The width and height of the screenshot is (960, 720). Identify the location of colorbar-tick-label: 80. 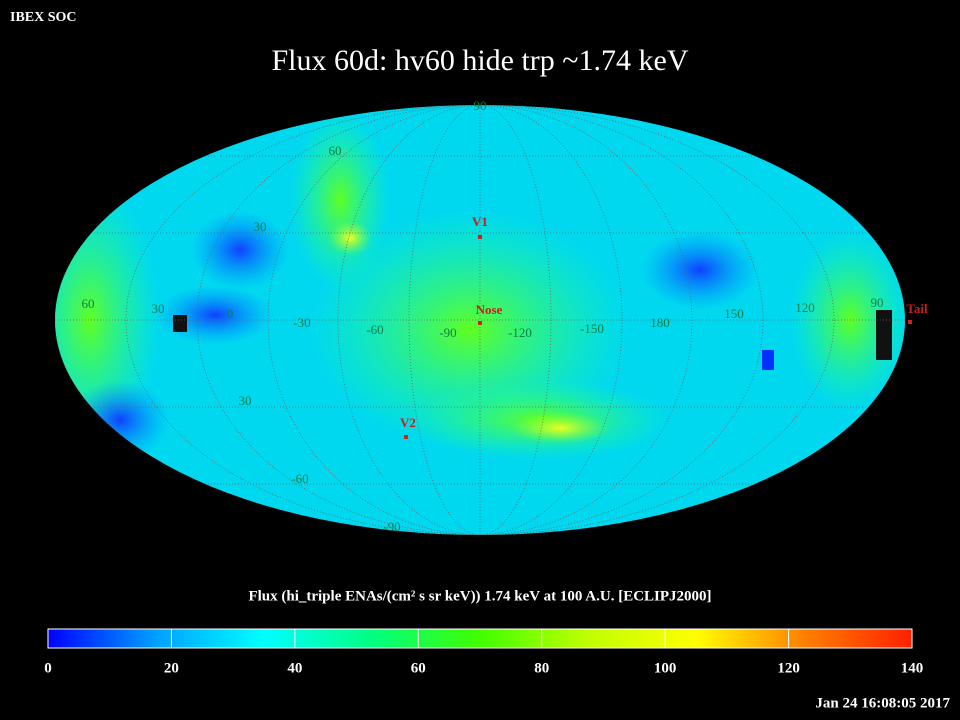
(541, 668).